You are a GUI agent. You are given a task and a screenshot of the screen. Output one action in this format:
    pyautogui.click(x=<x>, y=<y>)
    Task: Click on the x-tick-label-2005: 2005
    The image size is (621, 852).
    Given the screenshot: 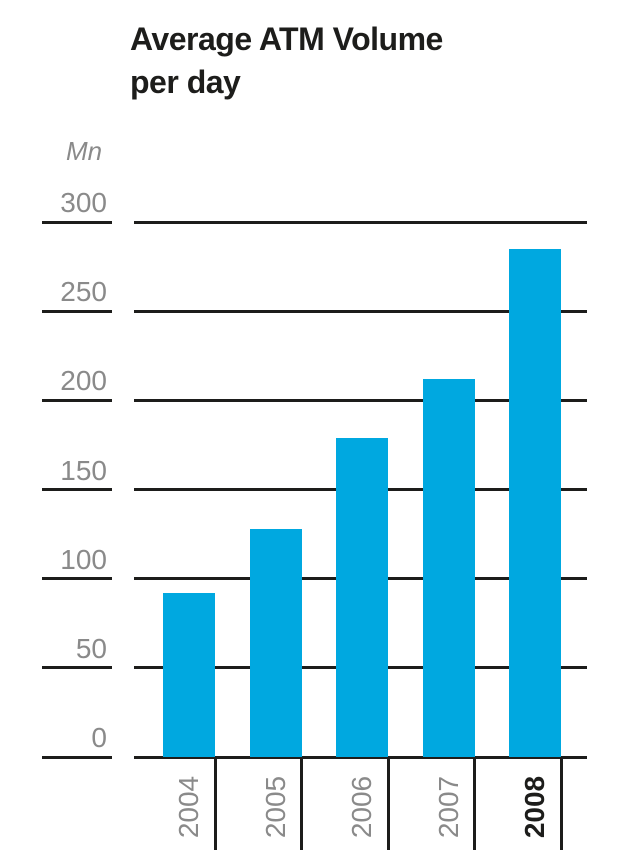 What is the action you would take?
    pyautogui.click(x=275, y=807)
    